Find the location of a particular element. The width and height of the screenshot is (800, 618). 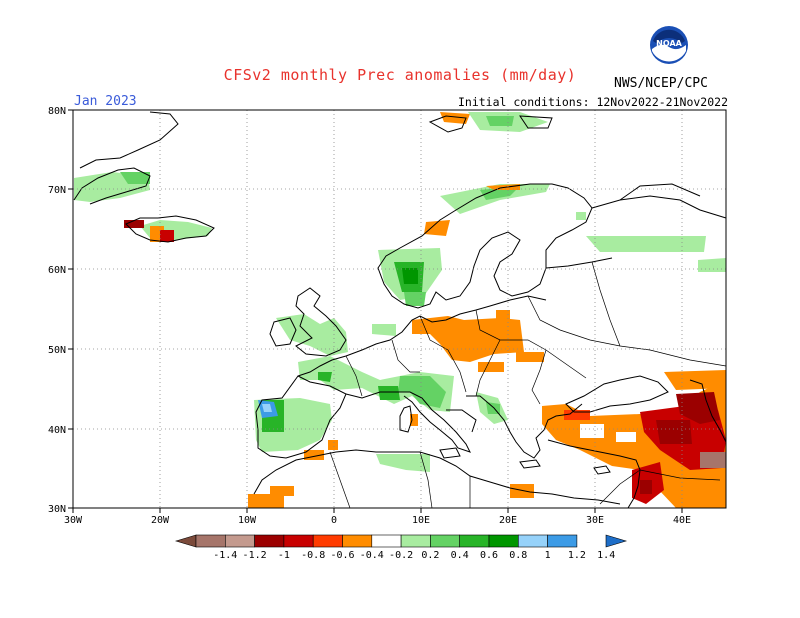

y-tick-label: 60N is located at coordinates (57, 270).